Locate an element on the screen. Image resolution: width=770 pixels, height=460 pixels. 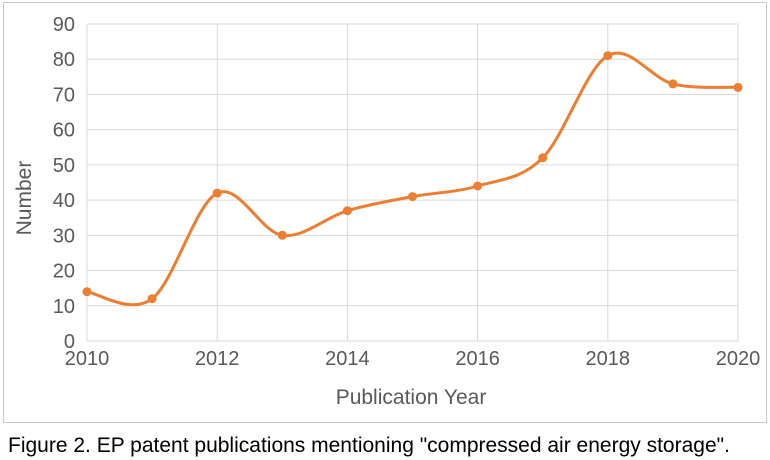
y-tick-label: 40 is located at coordinates (64, 201).